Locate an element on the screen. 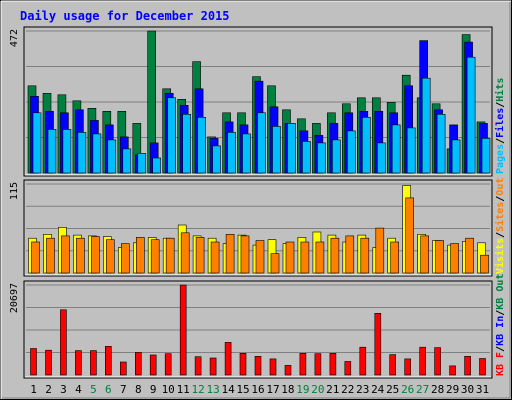  panel-legend: Pages/Files/Hits is located at coordinates (500, 126).